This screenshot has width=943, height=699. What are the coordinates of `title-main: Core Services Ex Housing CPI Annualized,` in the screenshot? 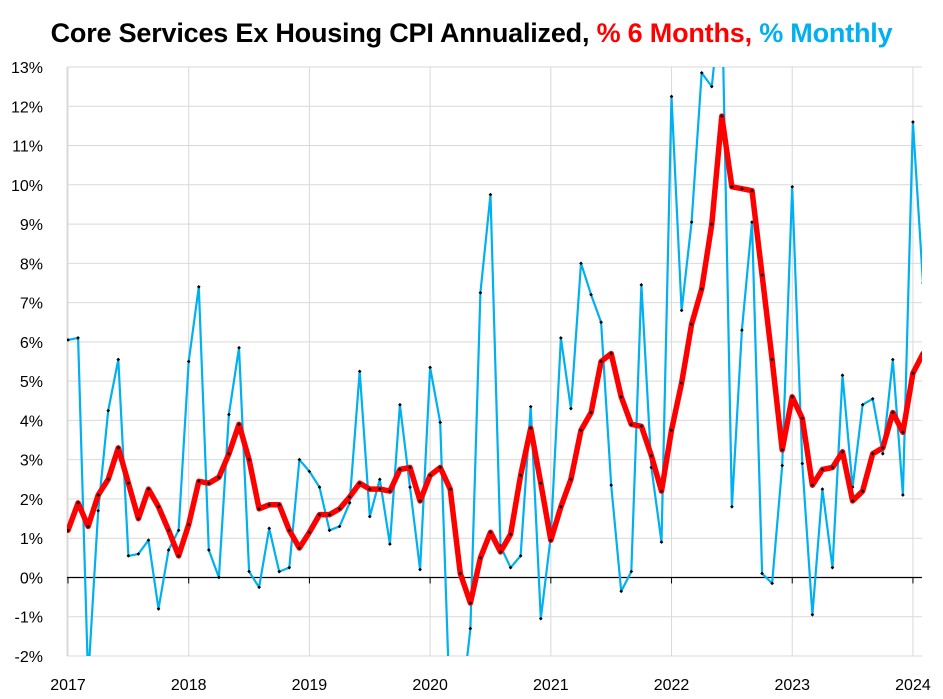 It's located at (320, 33).